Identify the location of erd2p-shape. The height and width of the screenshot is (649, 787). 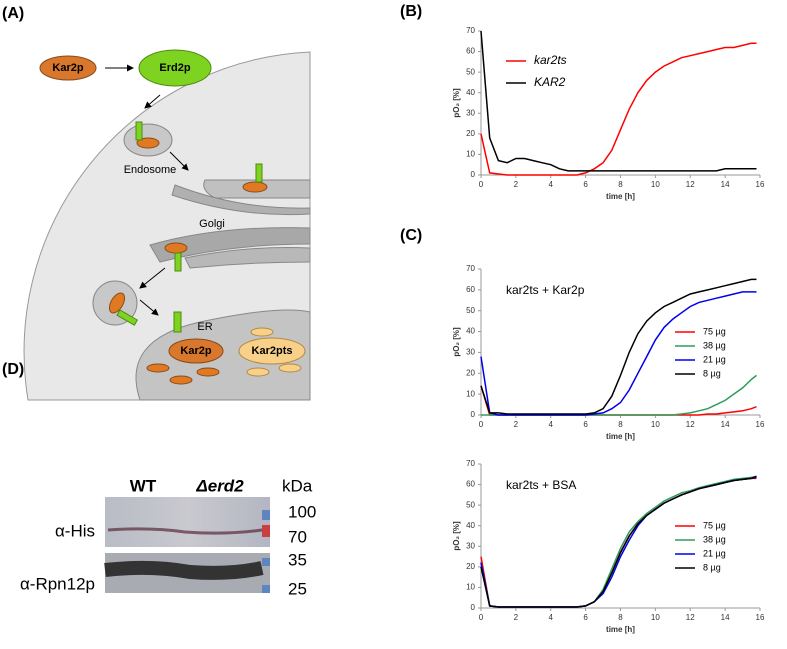
(175, 68).